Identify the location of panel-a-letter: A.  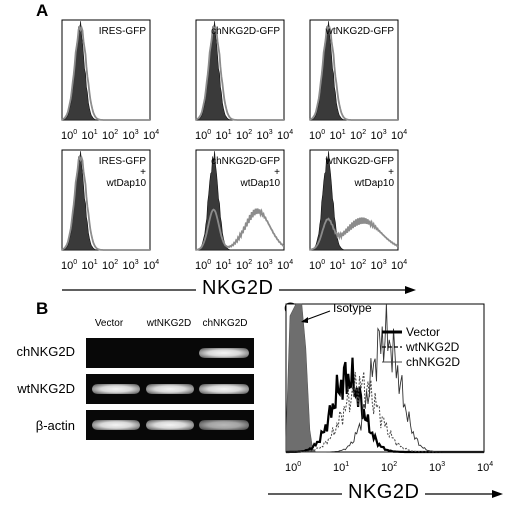
(42, 10).